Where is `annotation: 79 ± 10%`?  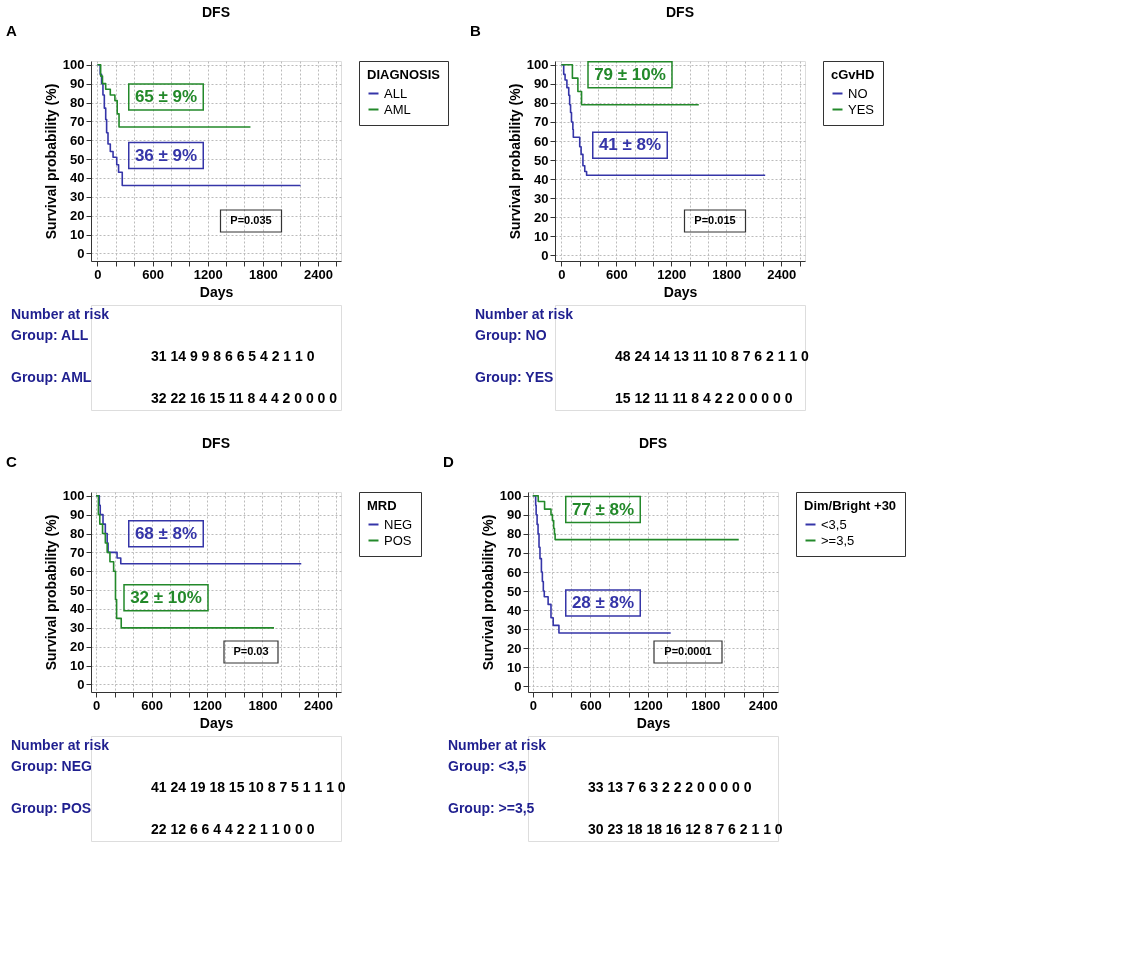 annotation: 79 ± 10% is located at coordinates (630, 74).